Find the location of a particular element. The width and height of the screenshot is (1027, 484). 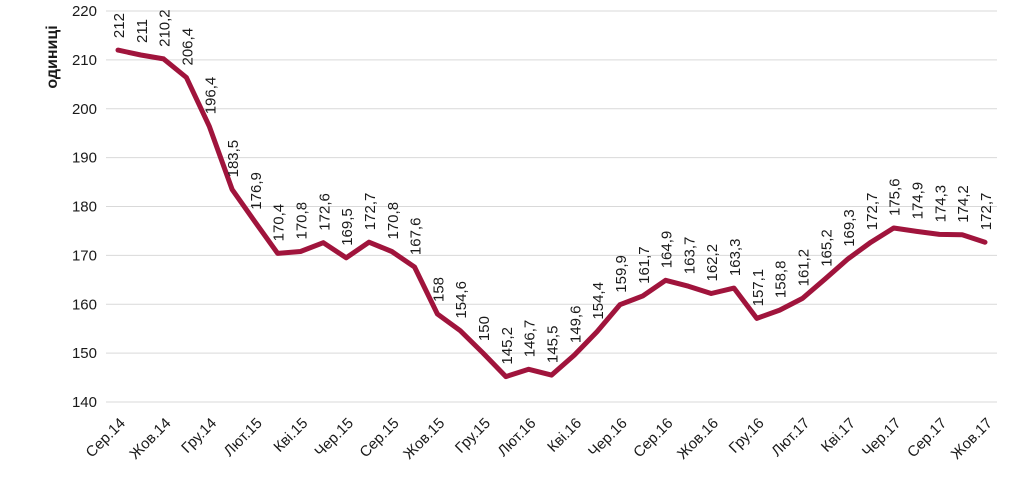

data-label: 158 is located at coordinates (438, 289).